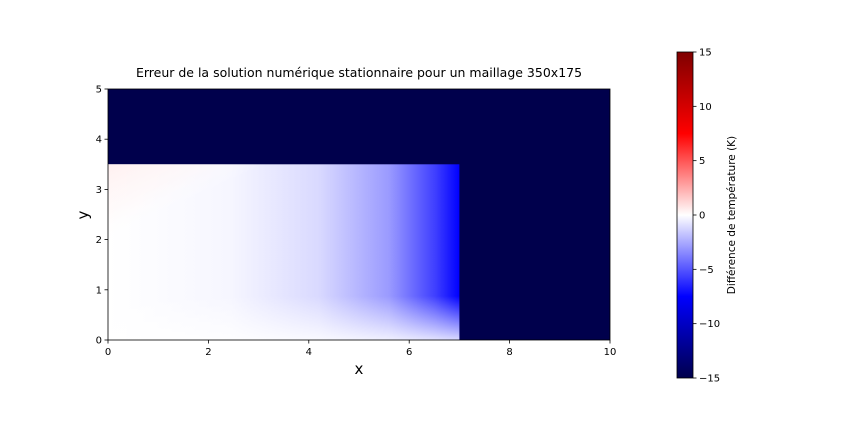  I want to click on colorbar-tick-label: 0, so click(702, 216).